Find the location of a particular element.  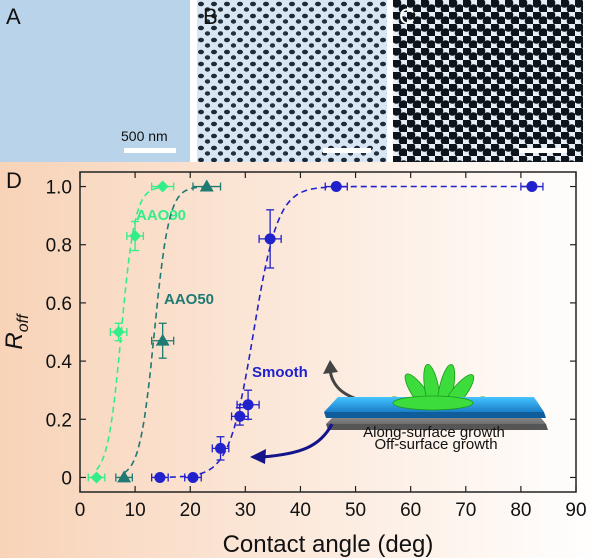

panel-a-letter: A is located at coordinates (13, 16).